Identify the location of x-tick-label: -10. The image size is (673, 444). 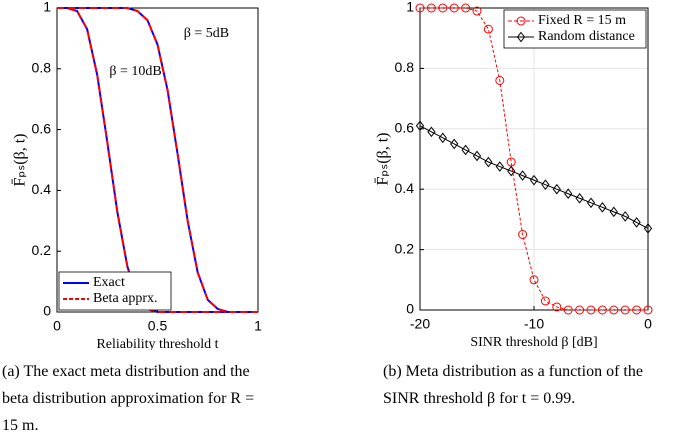
(534, 324).